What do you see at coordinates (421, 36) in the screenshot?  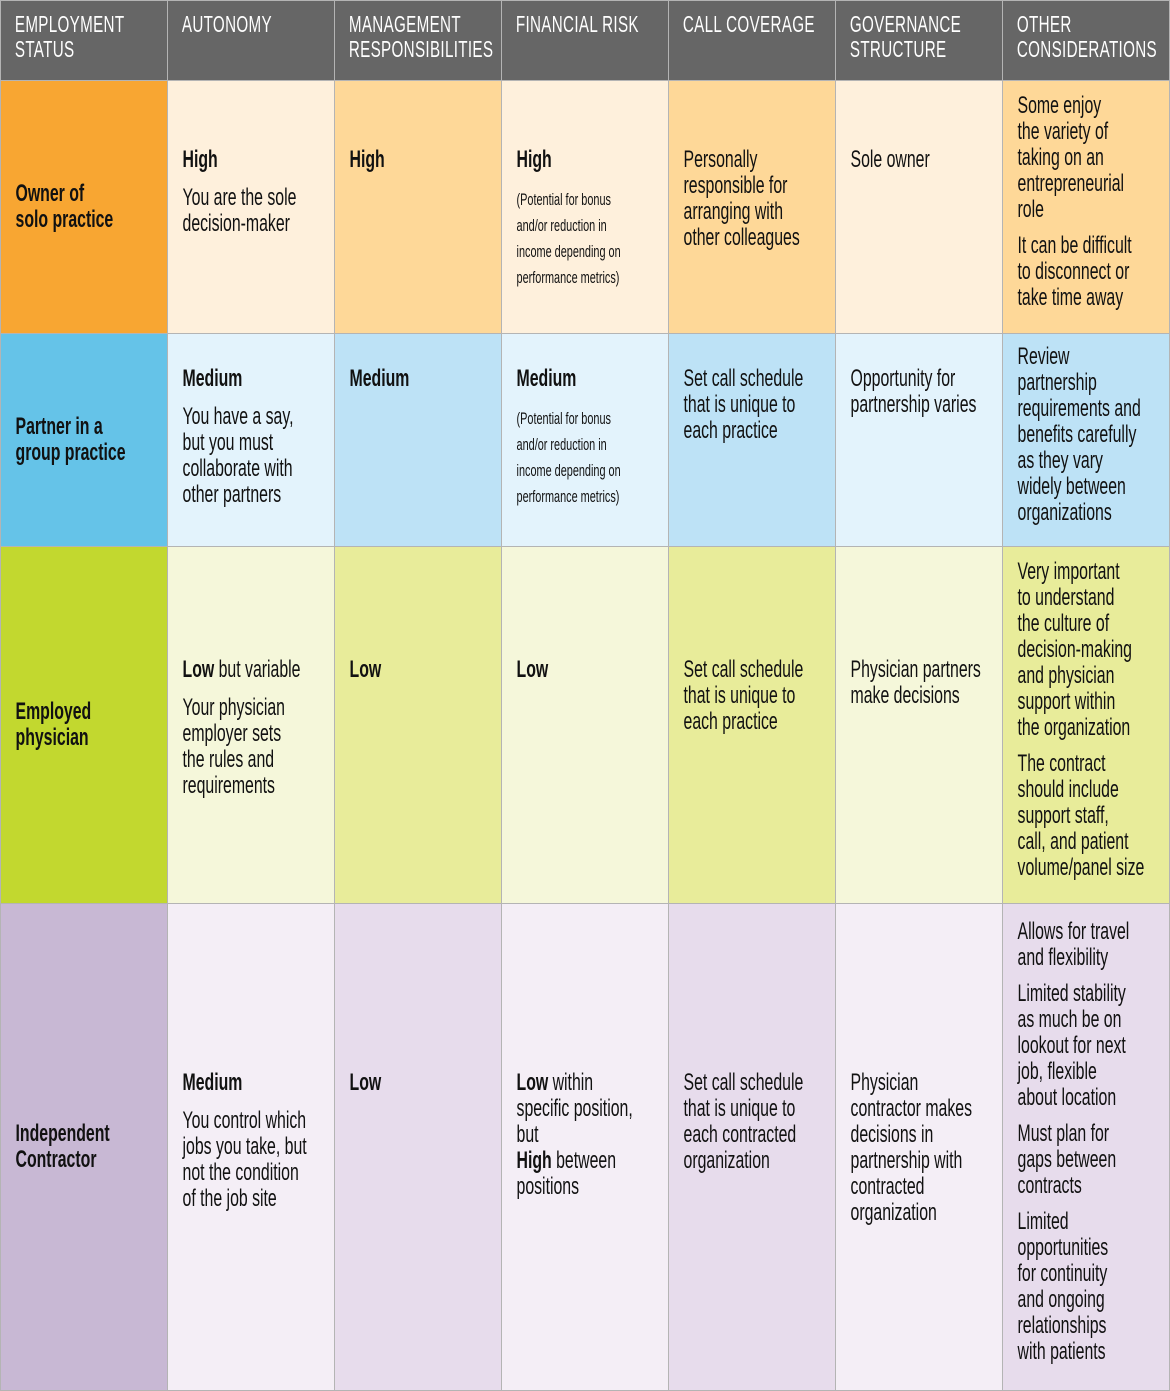 I see `header-label: MANAGEMENT RESPONSIBILITIES` at bounding box center [421, 36].